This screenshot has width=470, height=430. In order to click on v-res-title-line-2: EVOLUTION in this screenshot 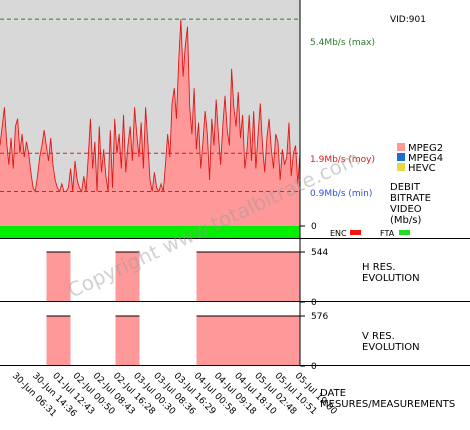, I will do `click(391, 347)`.